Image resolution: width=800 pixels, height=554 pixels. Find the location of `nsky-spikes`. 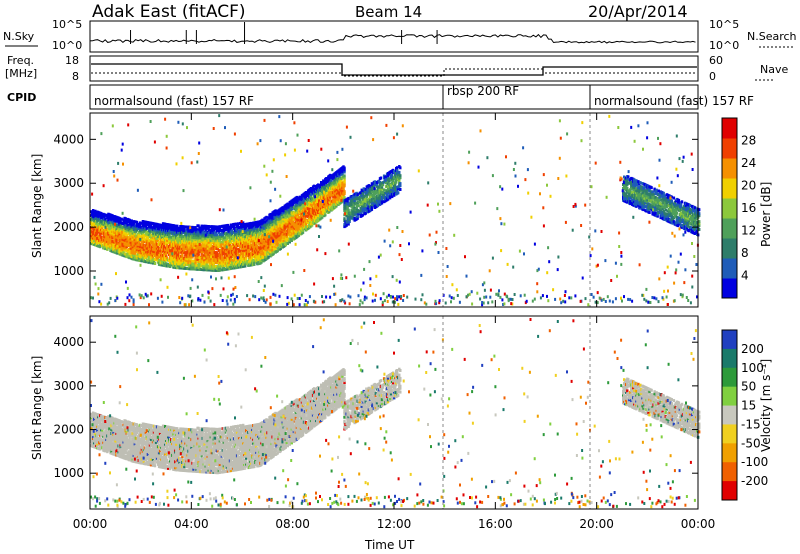

nsky-spikes is located at coordinates (284, 33).